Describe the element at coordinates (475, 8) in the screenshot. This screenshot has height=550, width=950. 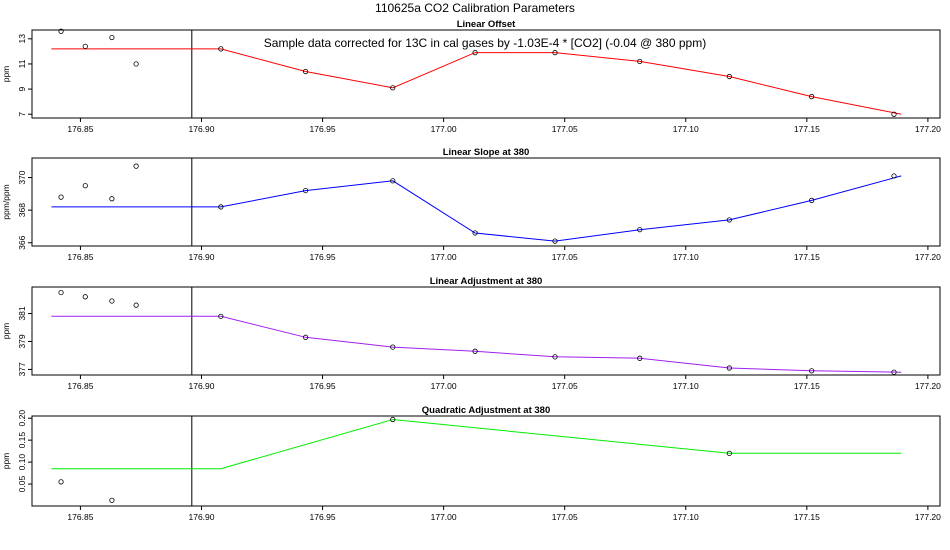
I see `figure-title: 110625a CO2 Calibration Parameters` at that location.